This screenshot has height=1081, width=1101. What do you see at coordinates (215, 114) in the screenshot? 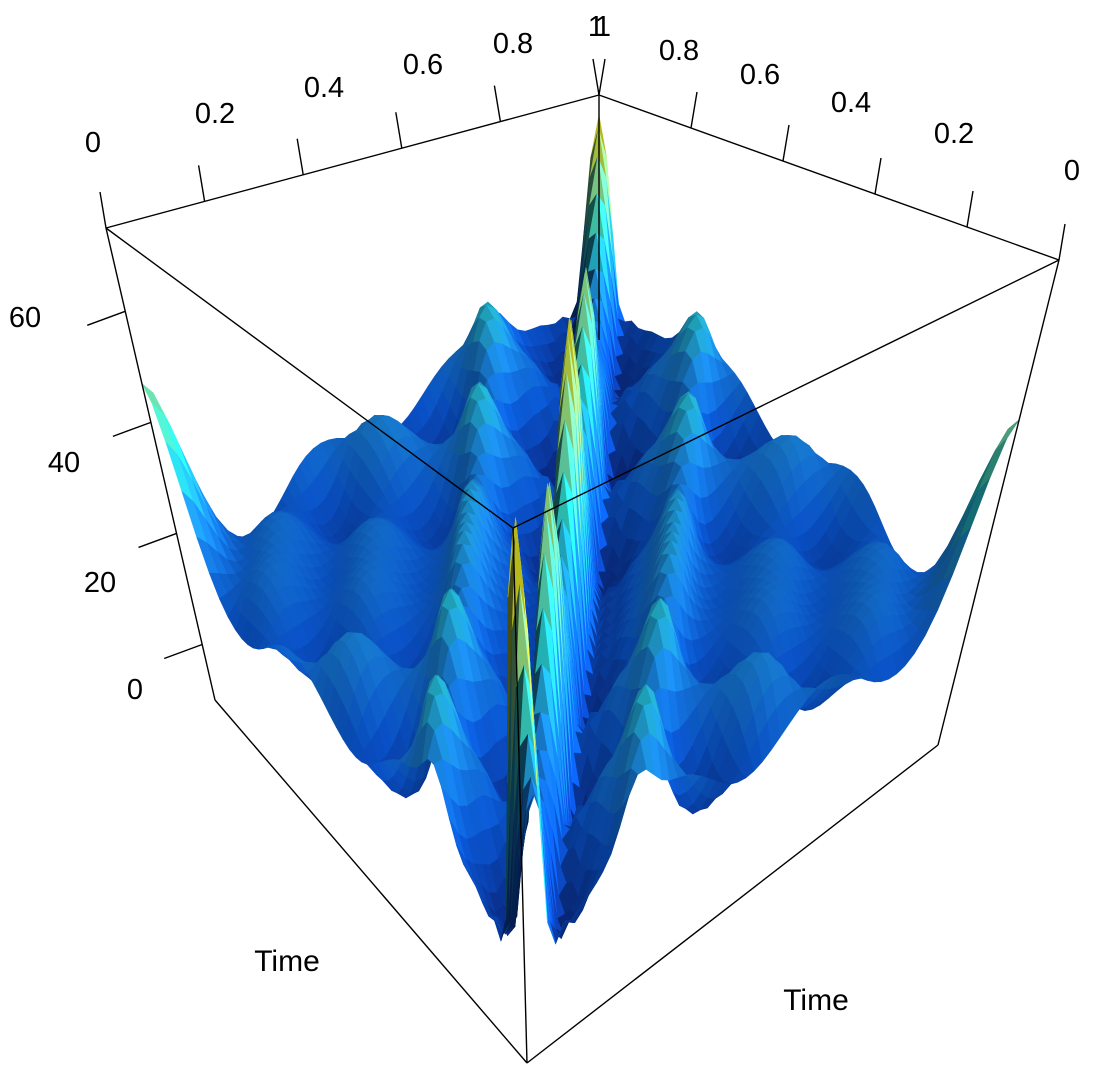
I see `x-tick-label-0.2: 0.2` at bounding box center [215, 114].